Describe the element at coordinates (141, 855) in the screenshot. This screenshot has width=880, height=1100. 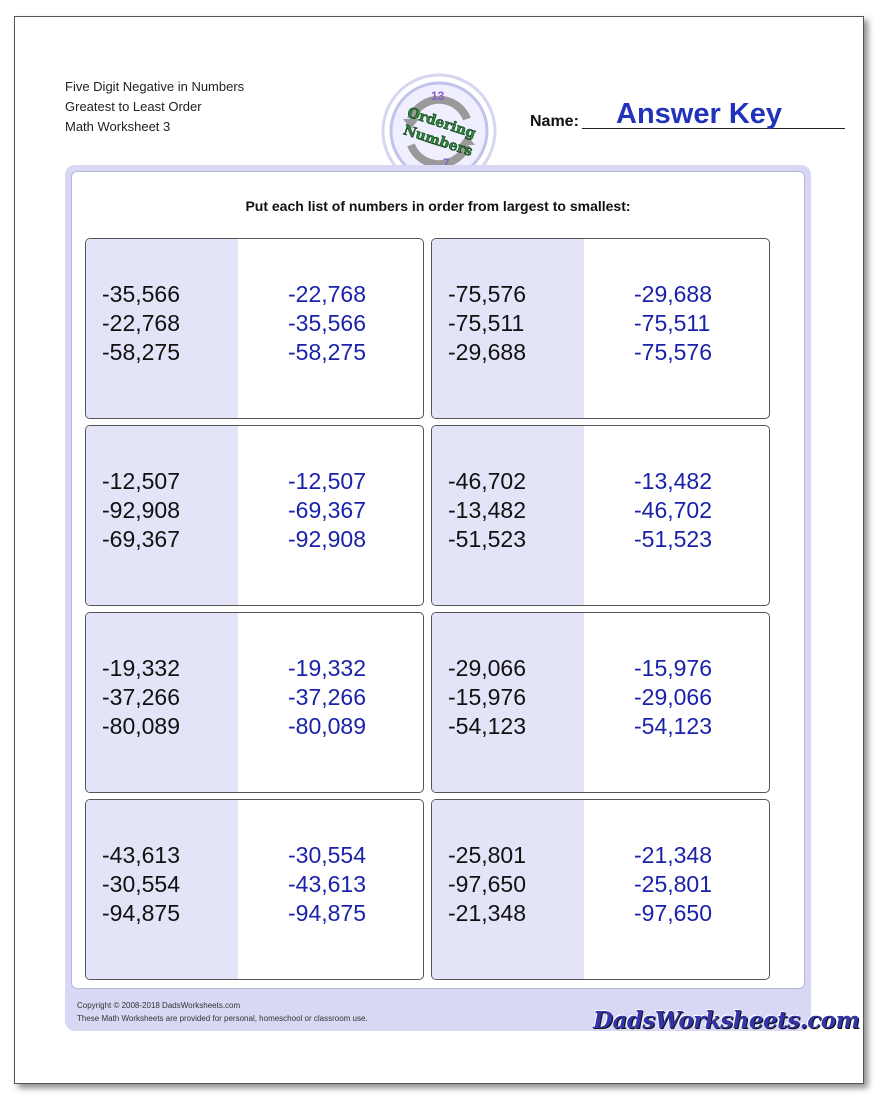
I see `given-number: -43,613` at that location.